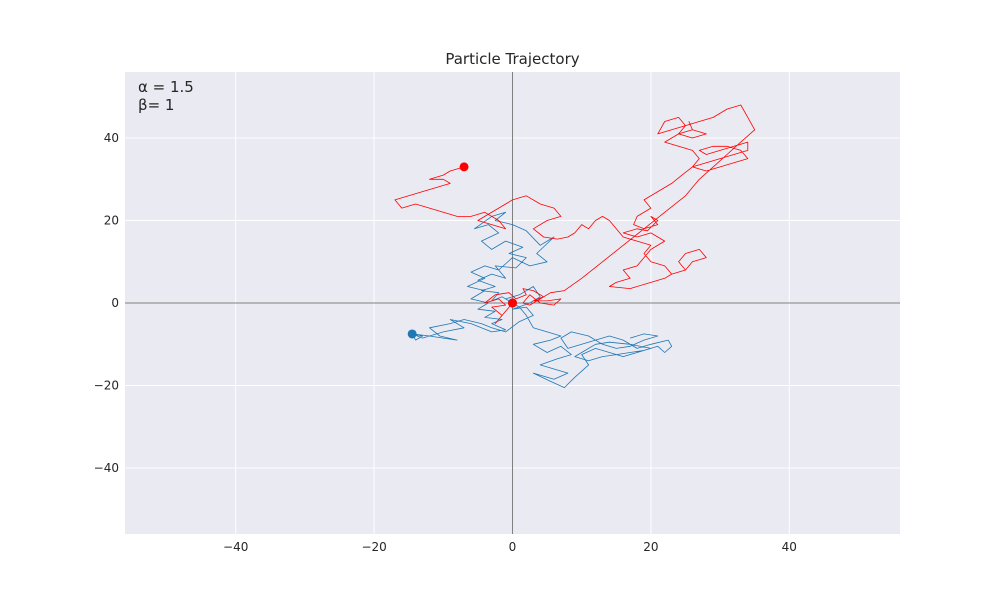 This screenshot has height=604, width=1000. Describe the element at coordinates (235, 547) in the screenshot. I see `x-tick-label: −40` at that location.